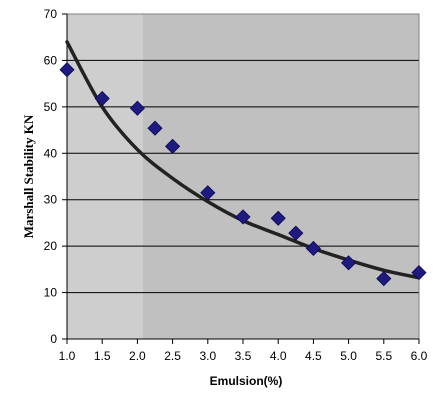 The image size is (433, 399). What do you see at coordinates (243, 356) in the screenshot?
I see `x-tick-label: 3.5` at bounding box center [243, 356].